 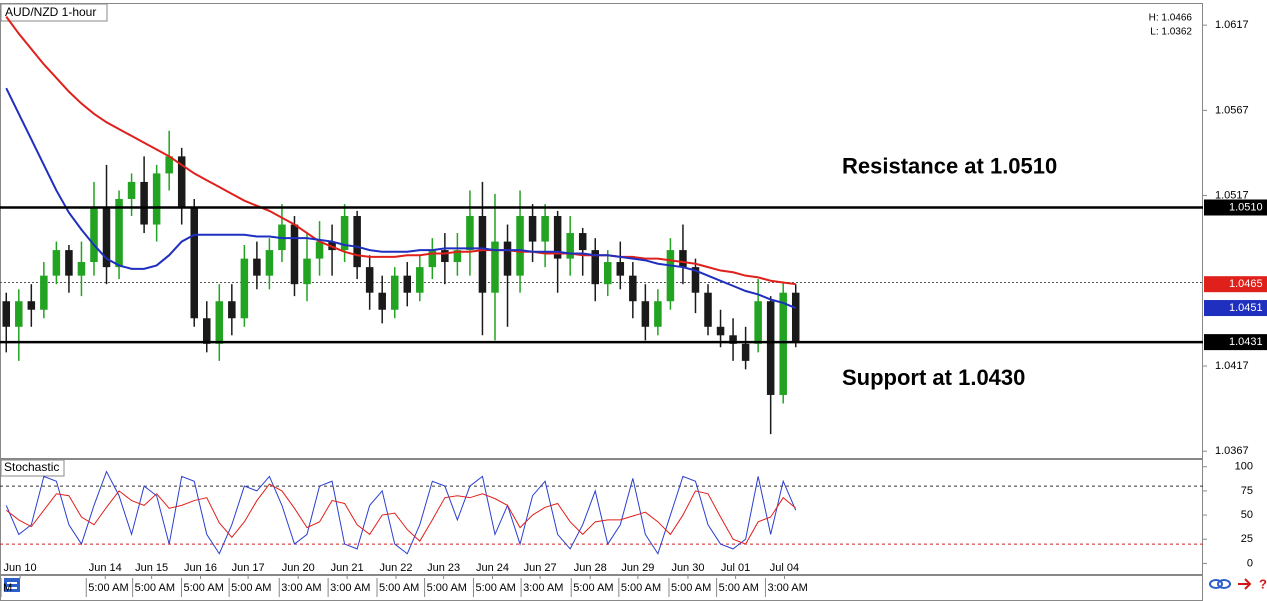 I want to click on x-tick-label: Jun 29, so click(x=637, y=568).